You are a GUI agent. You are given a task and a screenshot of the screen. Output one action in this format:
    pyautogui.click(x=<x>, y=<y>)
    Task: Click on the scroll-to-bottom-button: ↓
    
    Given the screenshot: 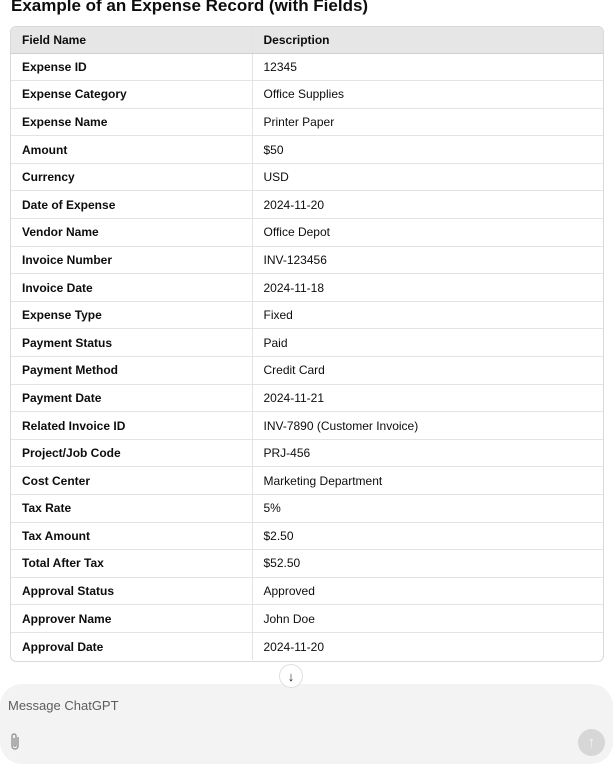 What is the action you would take?
    pyautogui.click(x=291, y=676)
    